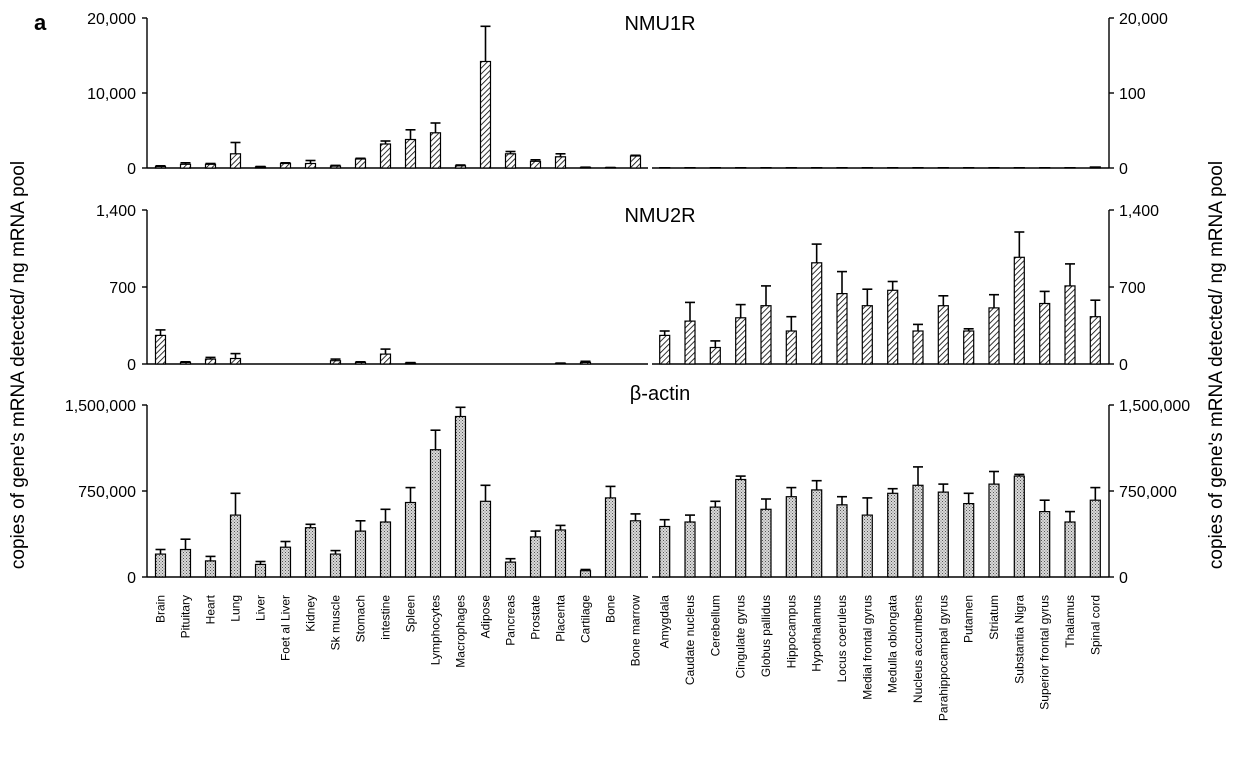 This screenshot has width=1237, height=761. Describe the element at coordinates (586, 619) in the screenshot. I see `category-label: Cartilage` at that location.